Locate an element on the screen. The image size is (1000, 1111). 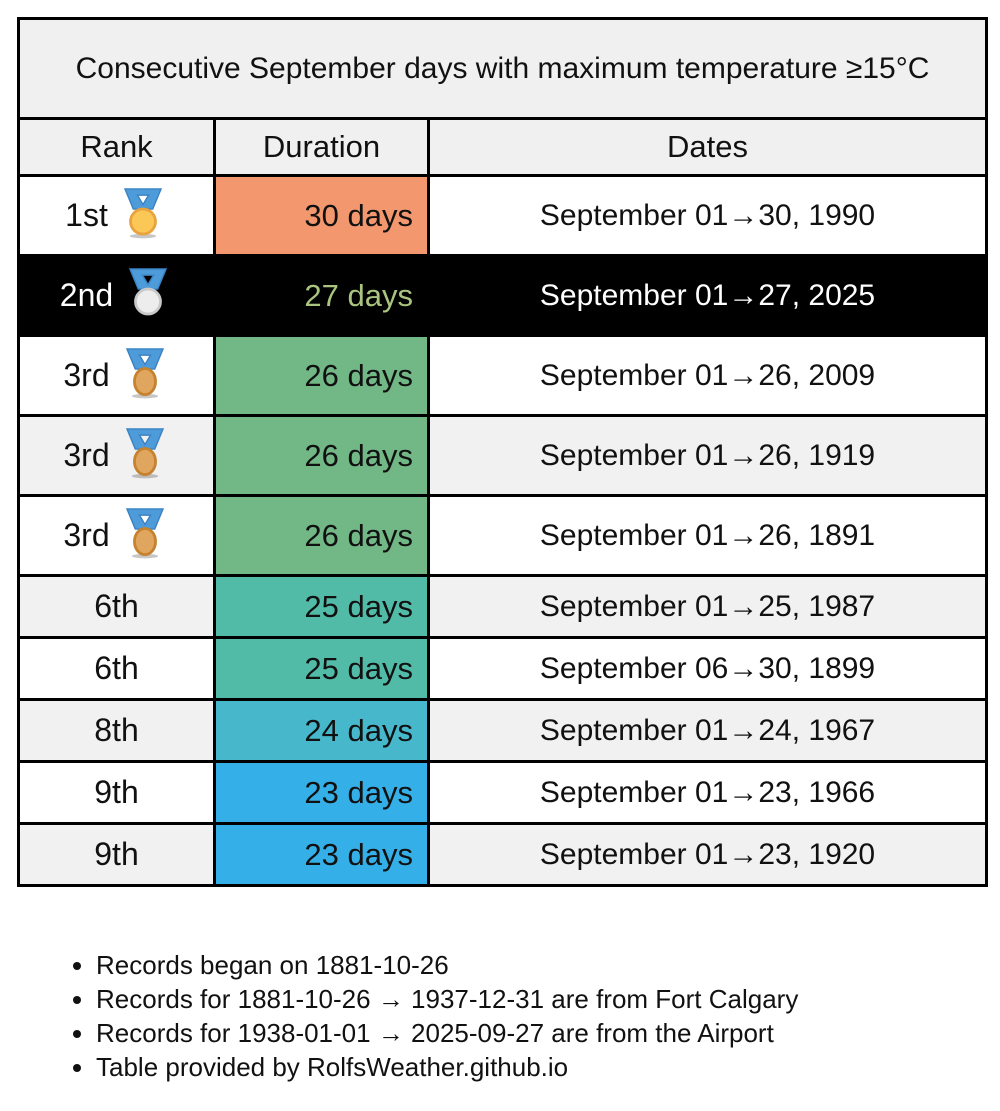
rank-label: 2nd is located at coordinates (86, 295).